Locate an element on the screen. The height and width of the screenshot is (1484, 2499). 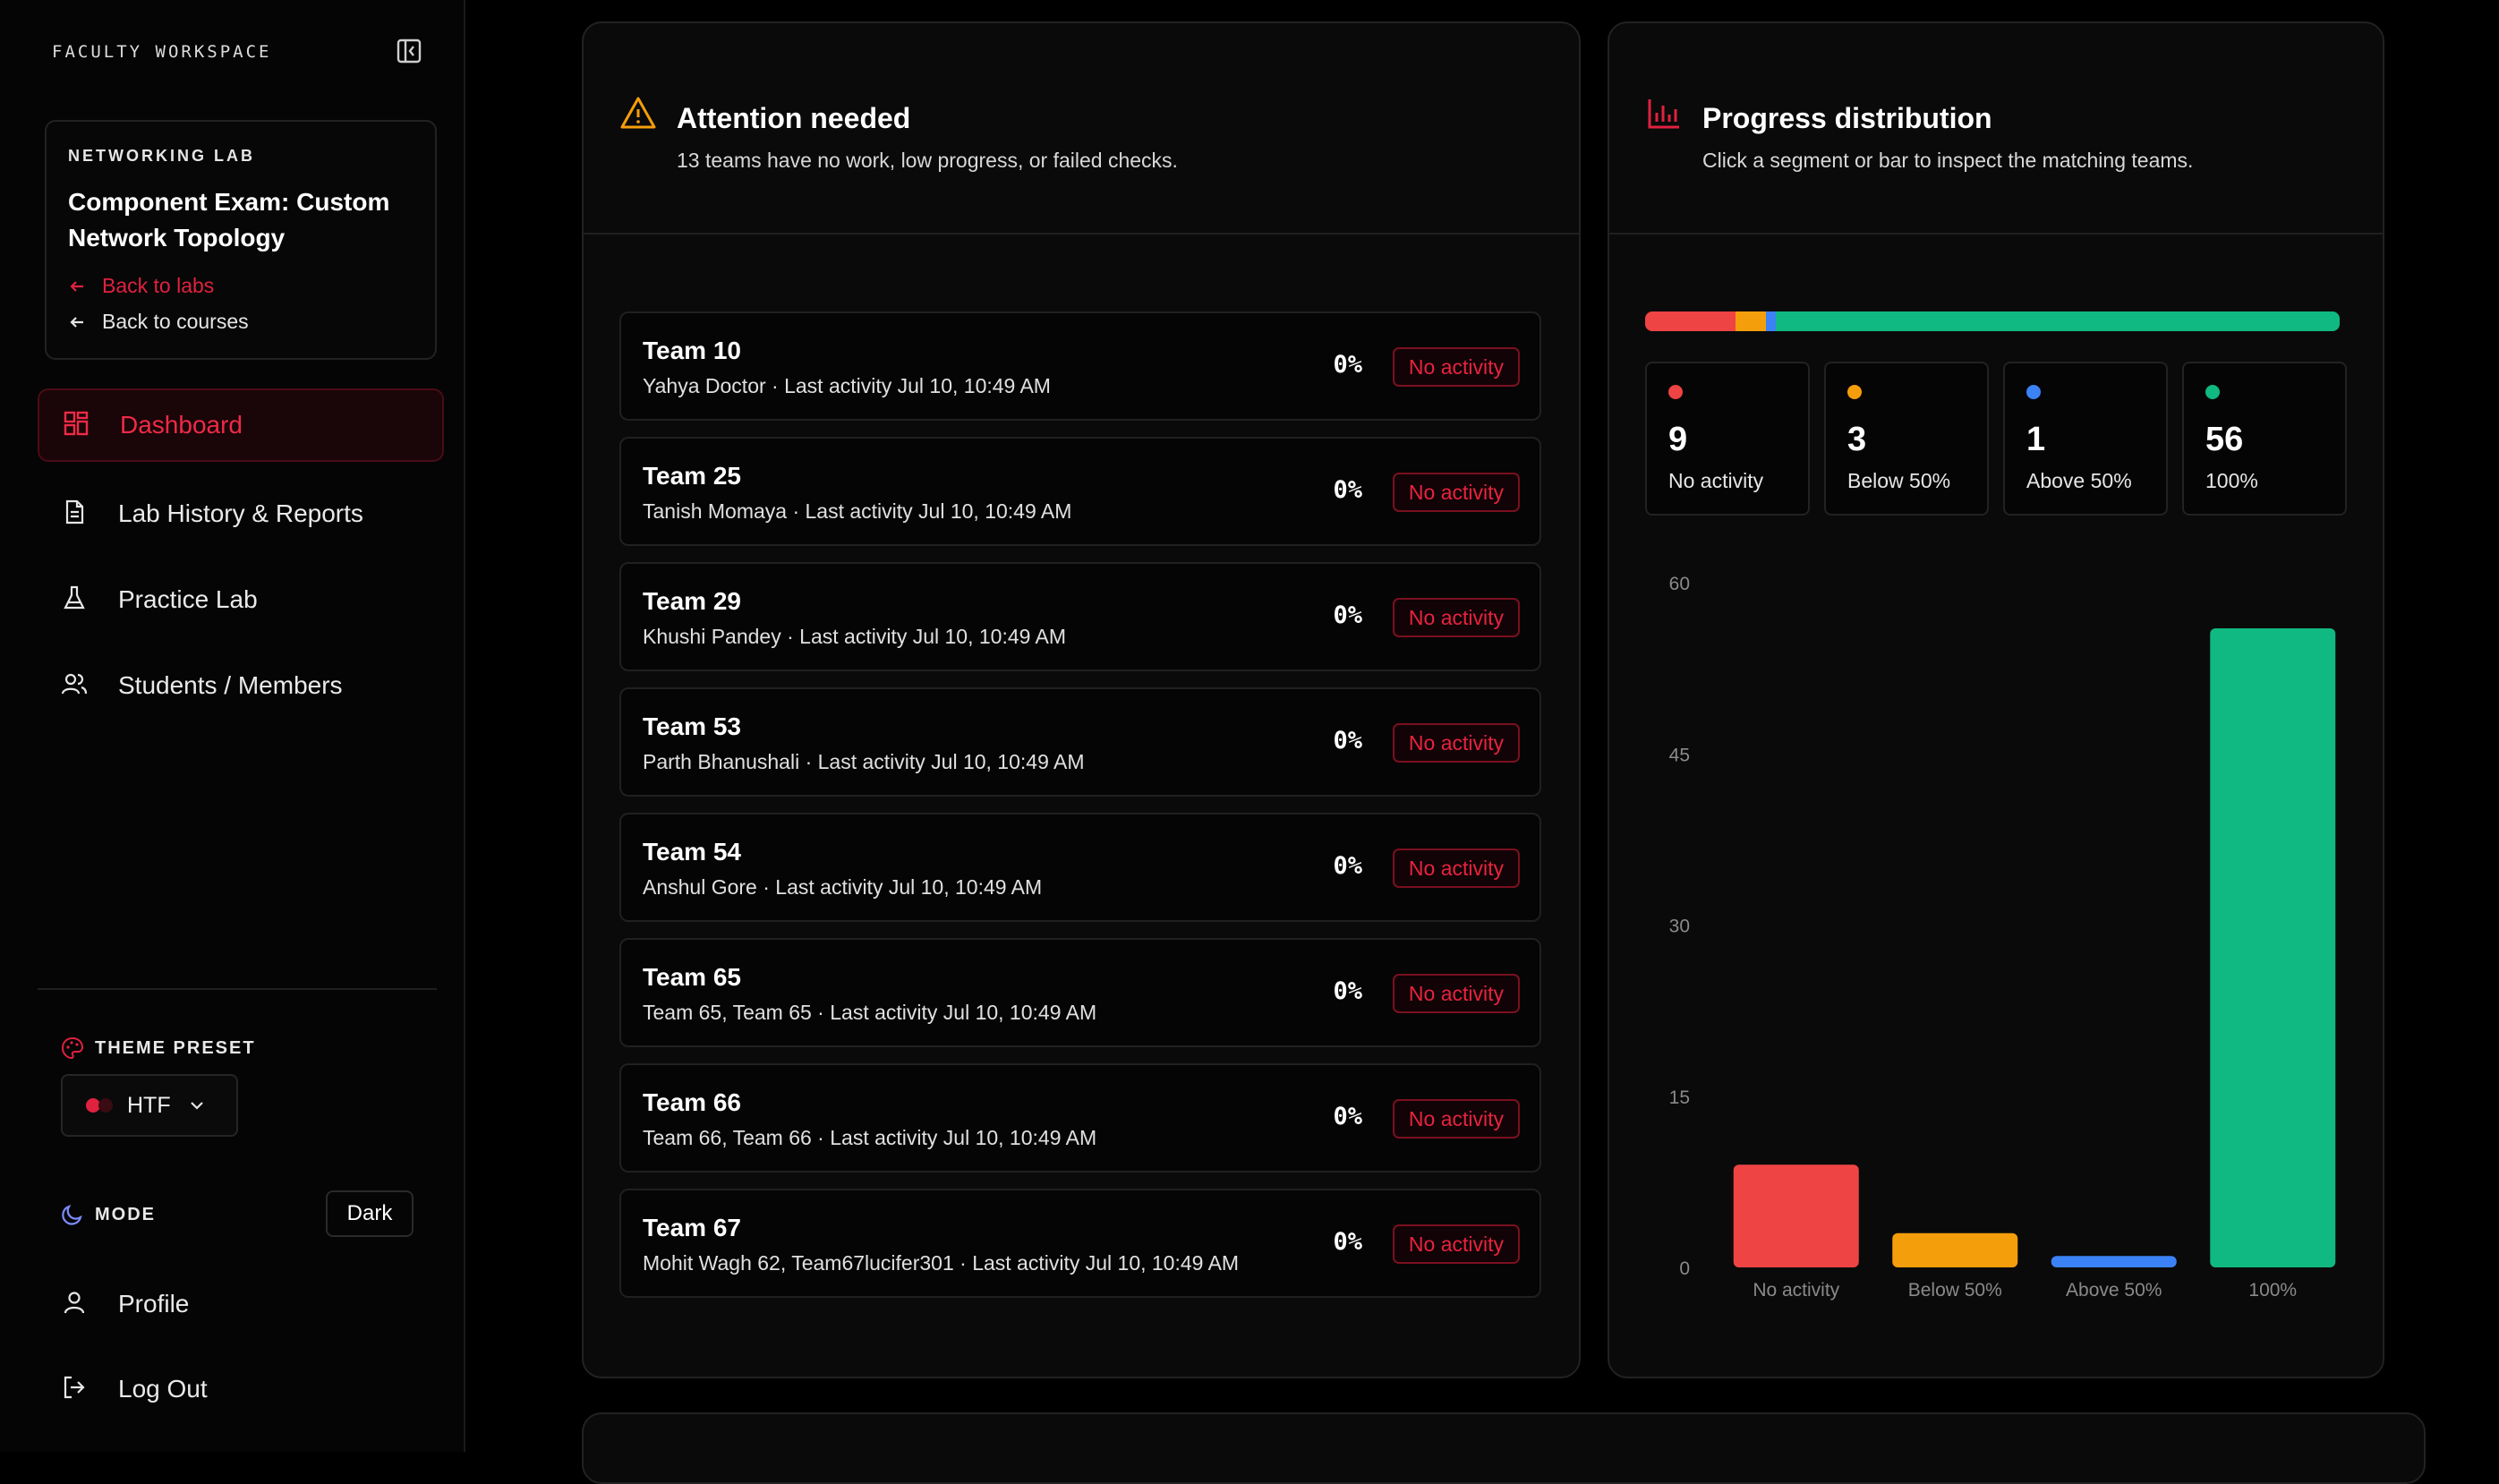
stat-label: No activity is located at coordinates (1716, 480).